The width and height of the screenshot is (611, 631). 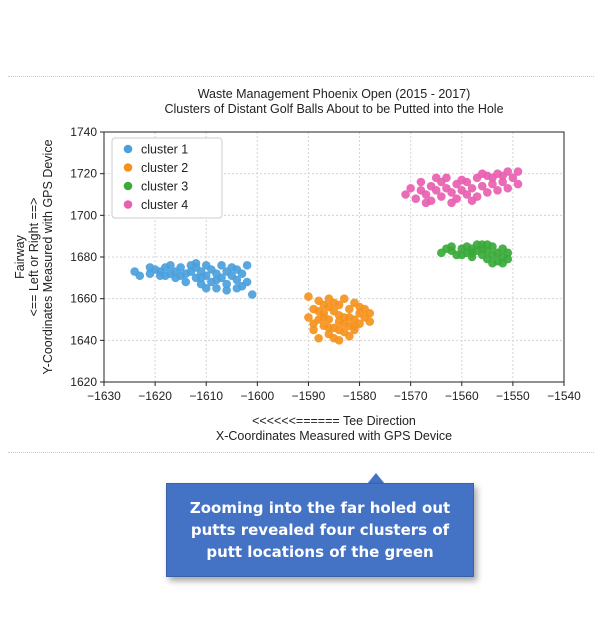 I want to click on y-tick-label: 1620, so click(x=83, y=382).